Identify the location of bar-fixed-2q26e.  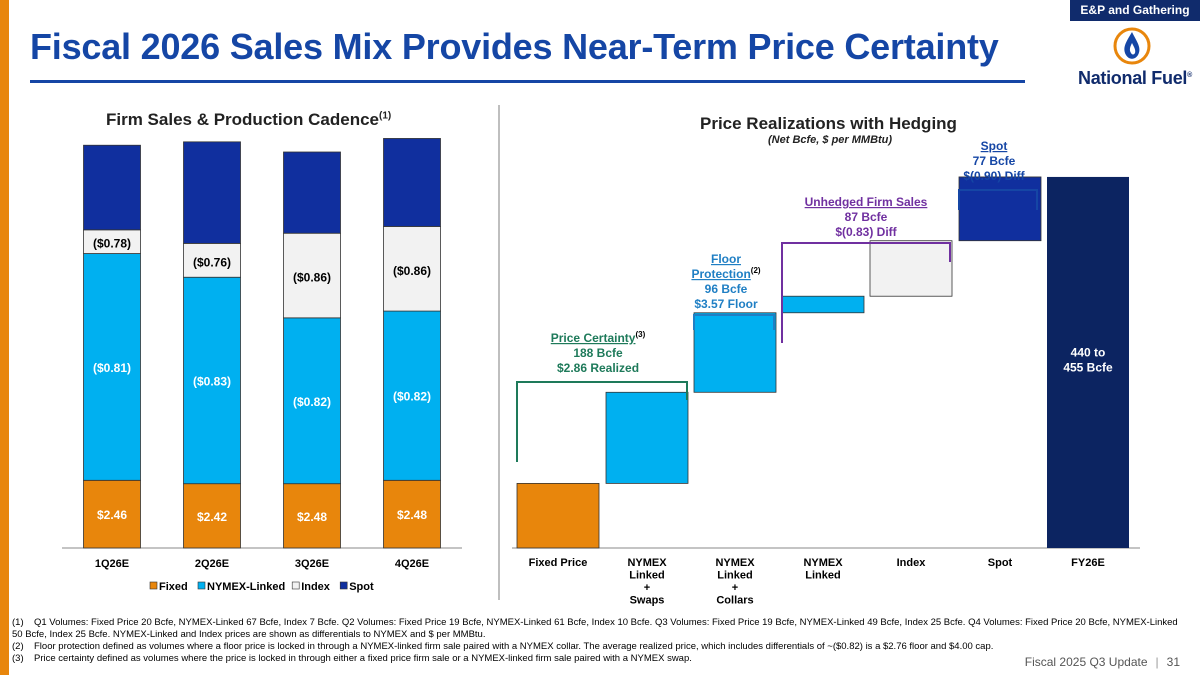
(212, 516).